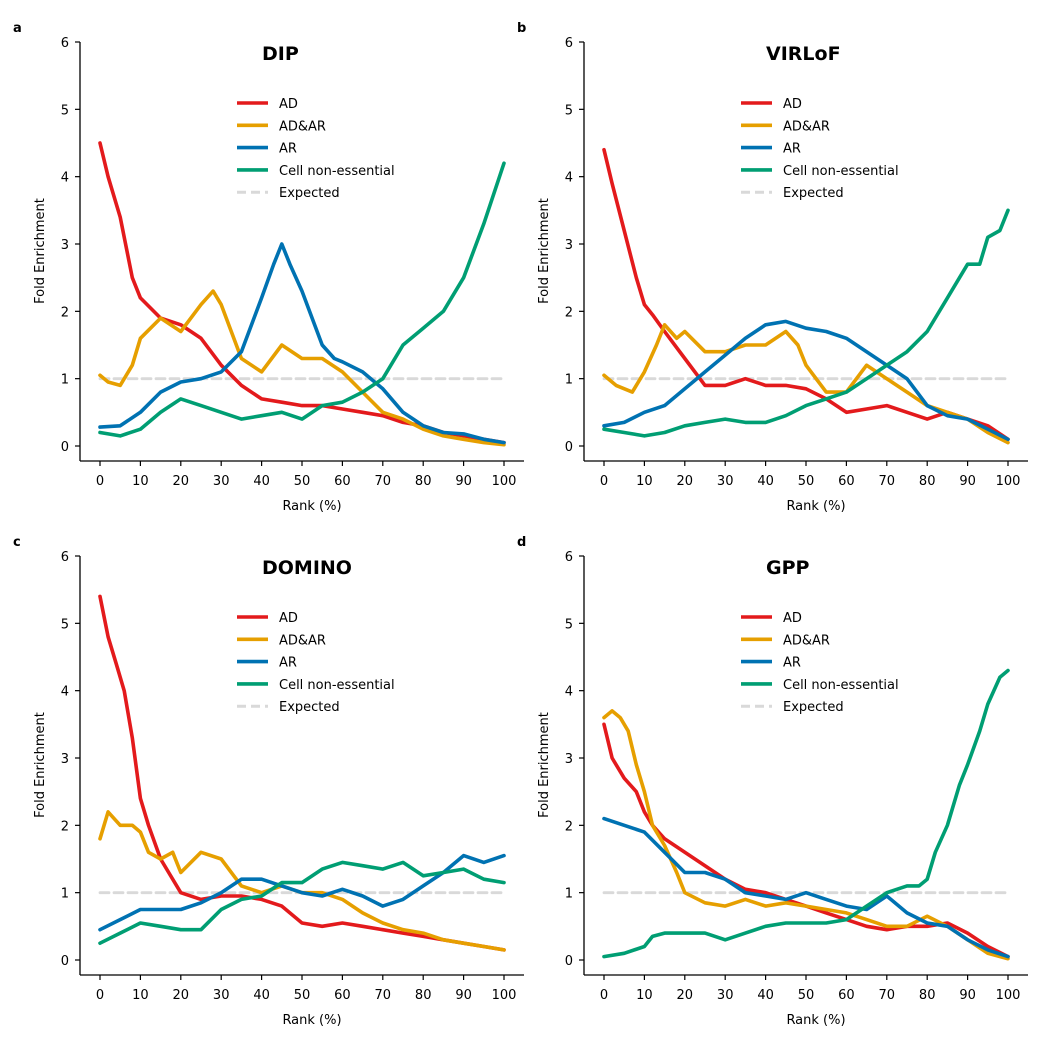  I want to click on chart-title: DIP, so click(280, 54).